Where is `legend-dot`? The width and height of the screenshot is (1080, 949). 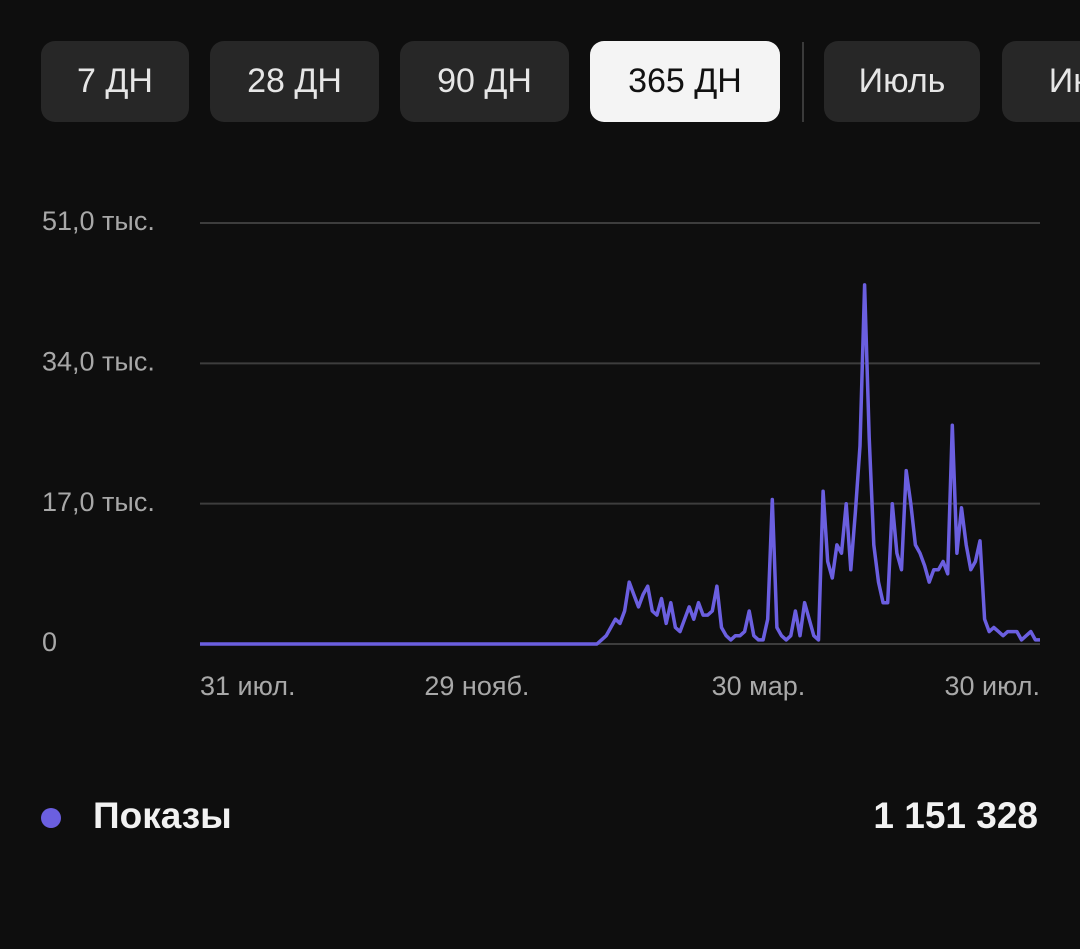 legend-dot is located at coordinates (51, 818).